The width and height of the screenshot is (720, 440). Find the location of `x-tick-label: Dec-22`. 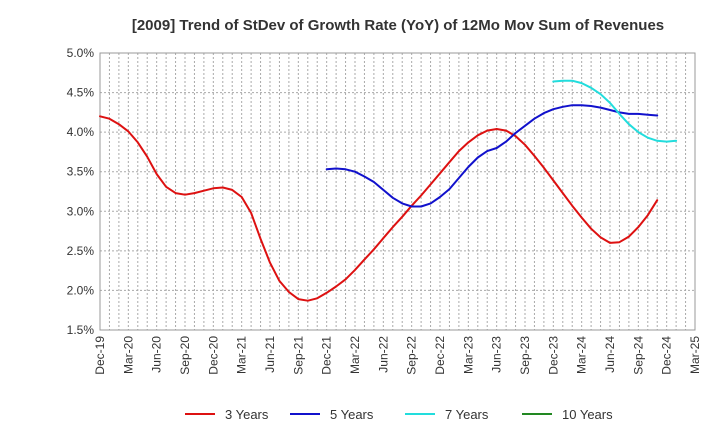

x-tick-label: Dec-22 is located at coordinates (440, 355).